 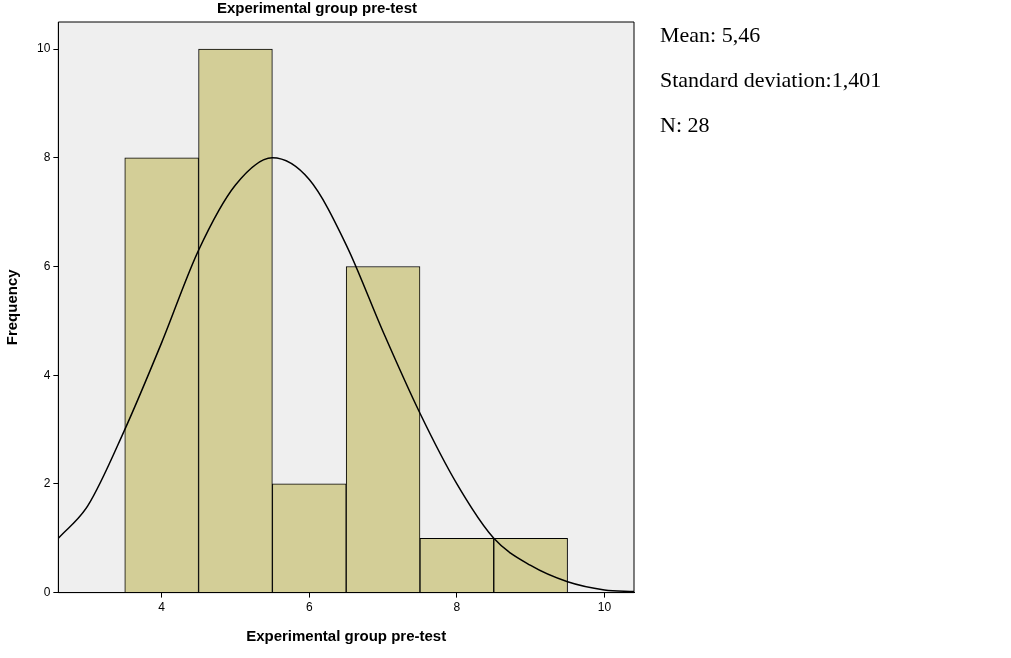 What do you see at coordinates (47, 157) in the screenshot?
I see `y-tick-label: 8` at bounding box center [47, 157].